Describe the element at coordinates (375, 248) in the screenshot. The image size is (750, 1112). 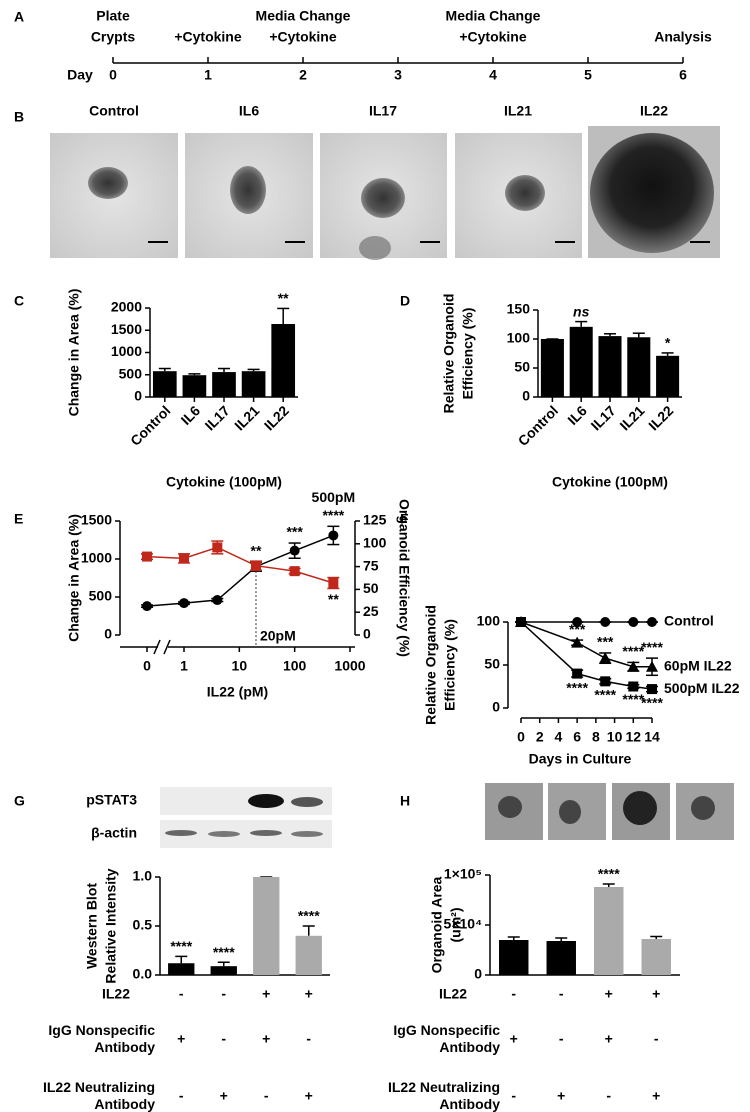
I see `debris` at that location.